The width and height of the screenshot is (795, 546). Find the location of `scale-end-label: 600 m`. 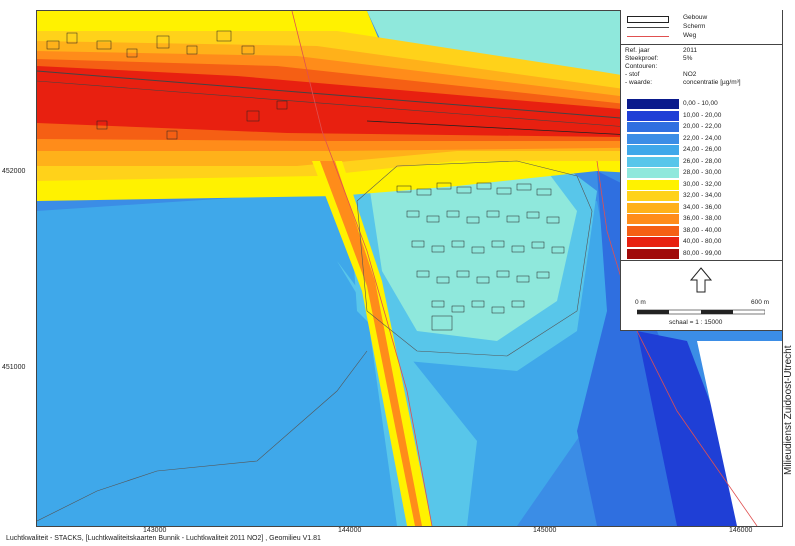

scale-end-label: 600 m is located at coordinates (760, 302).